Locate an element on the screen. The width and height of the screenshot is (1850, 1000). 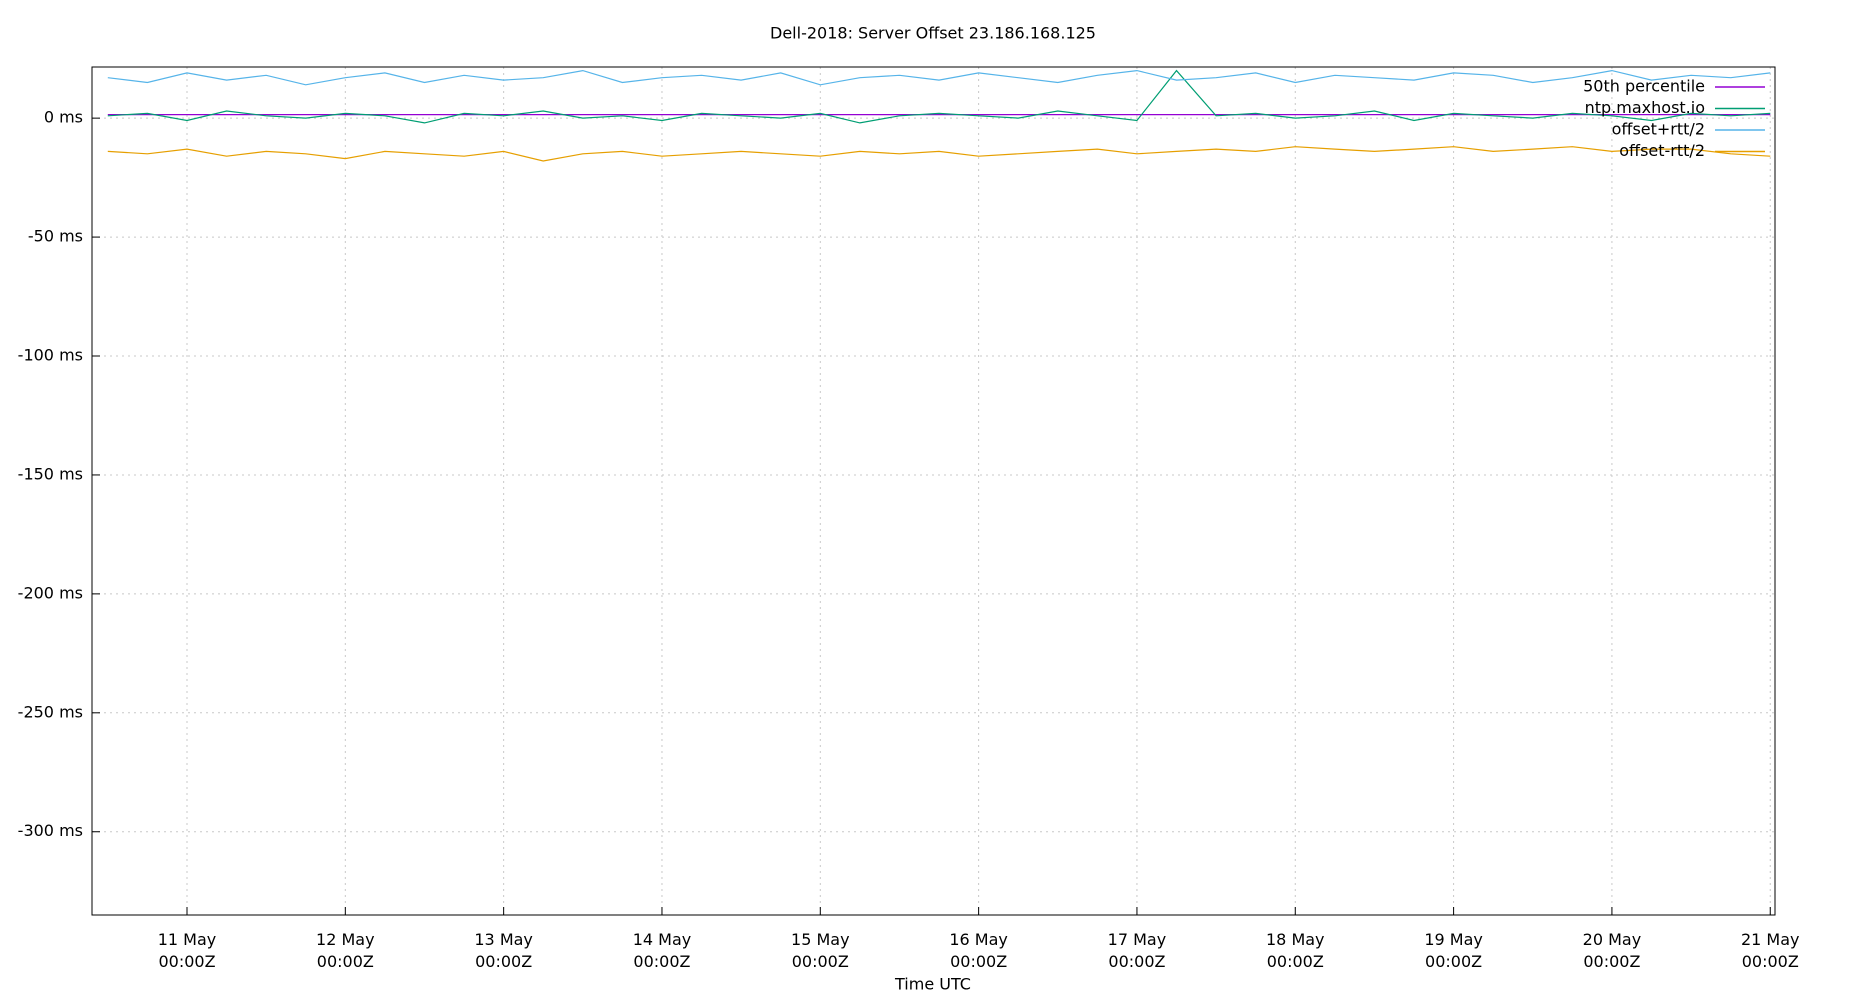
x-axis-label: Time UTC is located at coordinates (932, 984).